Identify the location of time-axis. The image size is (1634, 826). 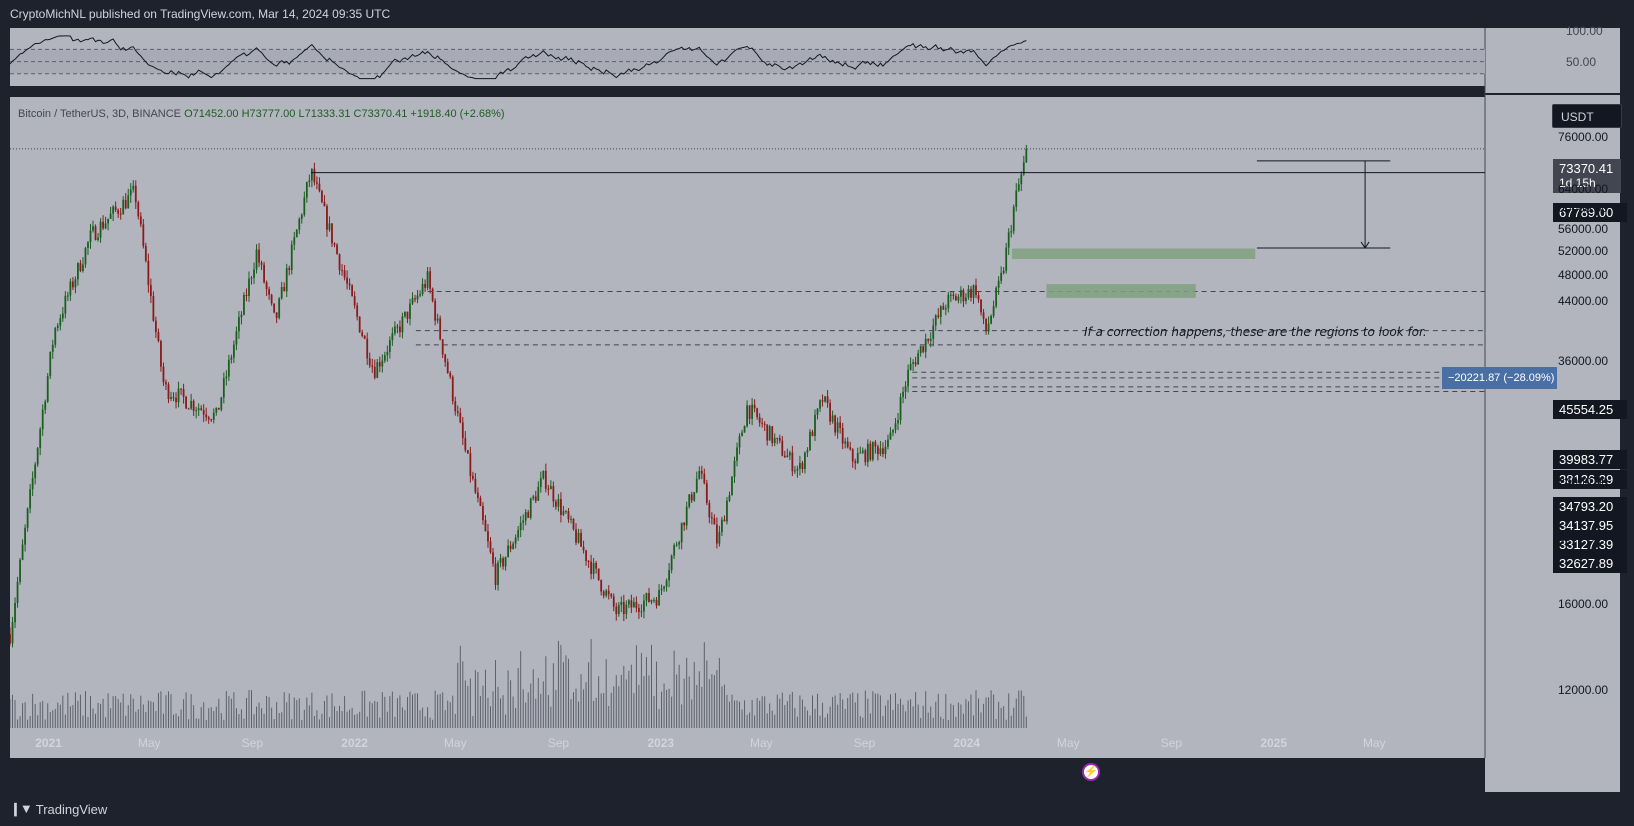
(815, 743).